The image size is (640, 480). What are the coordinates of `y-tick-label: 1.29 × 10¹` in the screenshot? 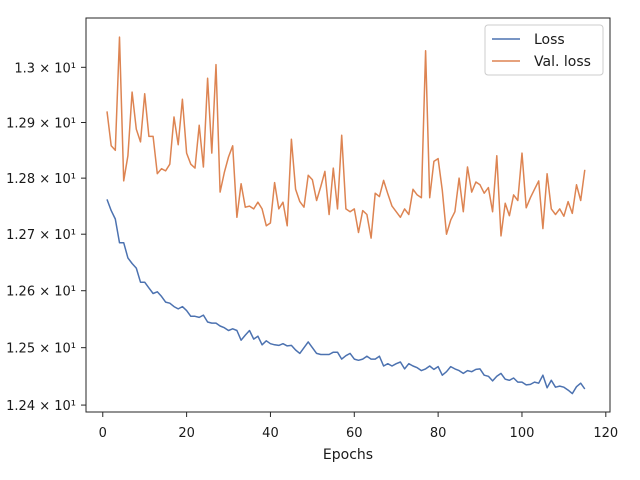 It's located at (41, 124).